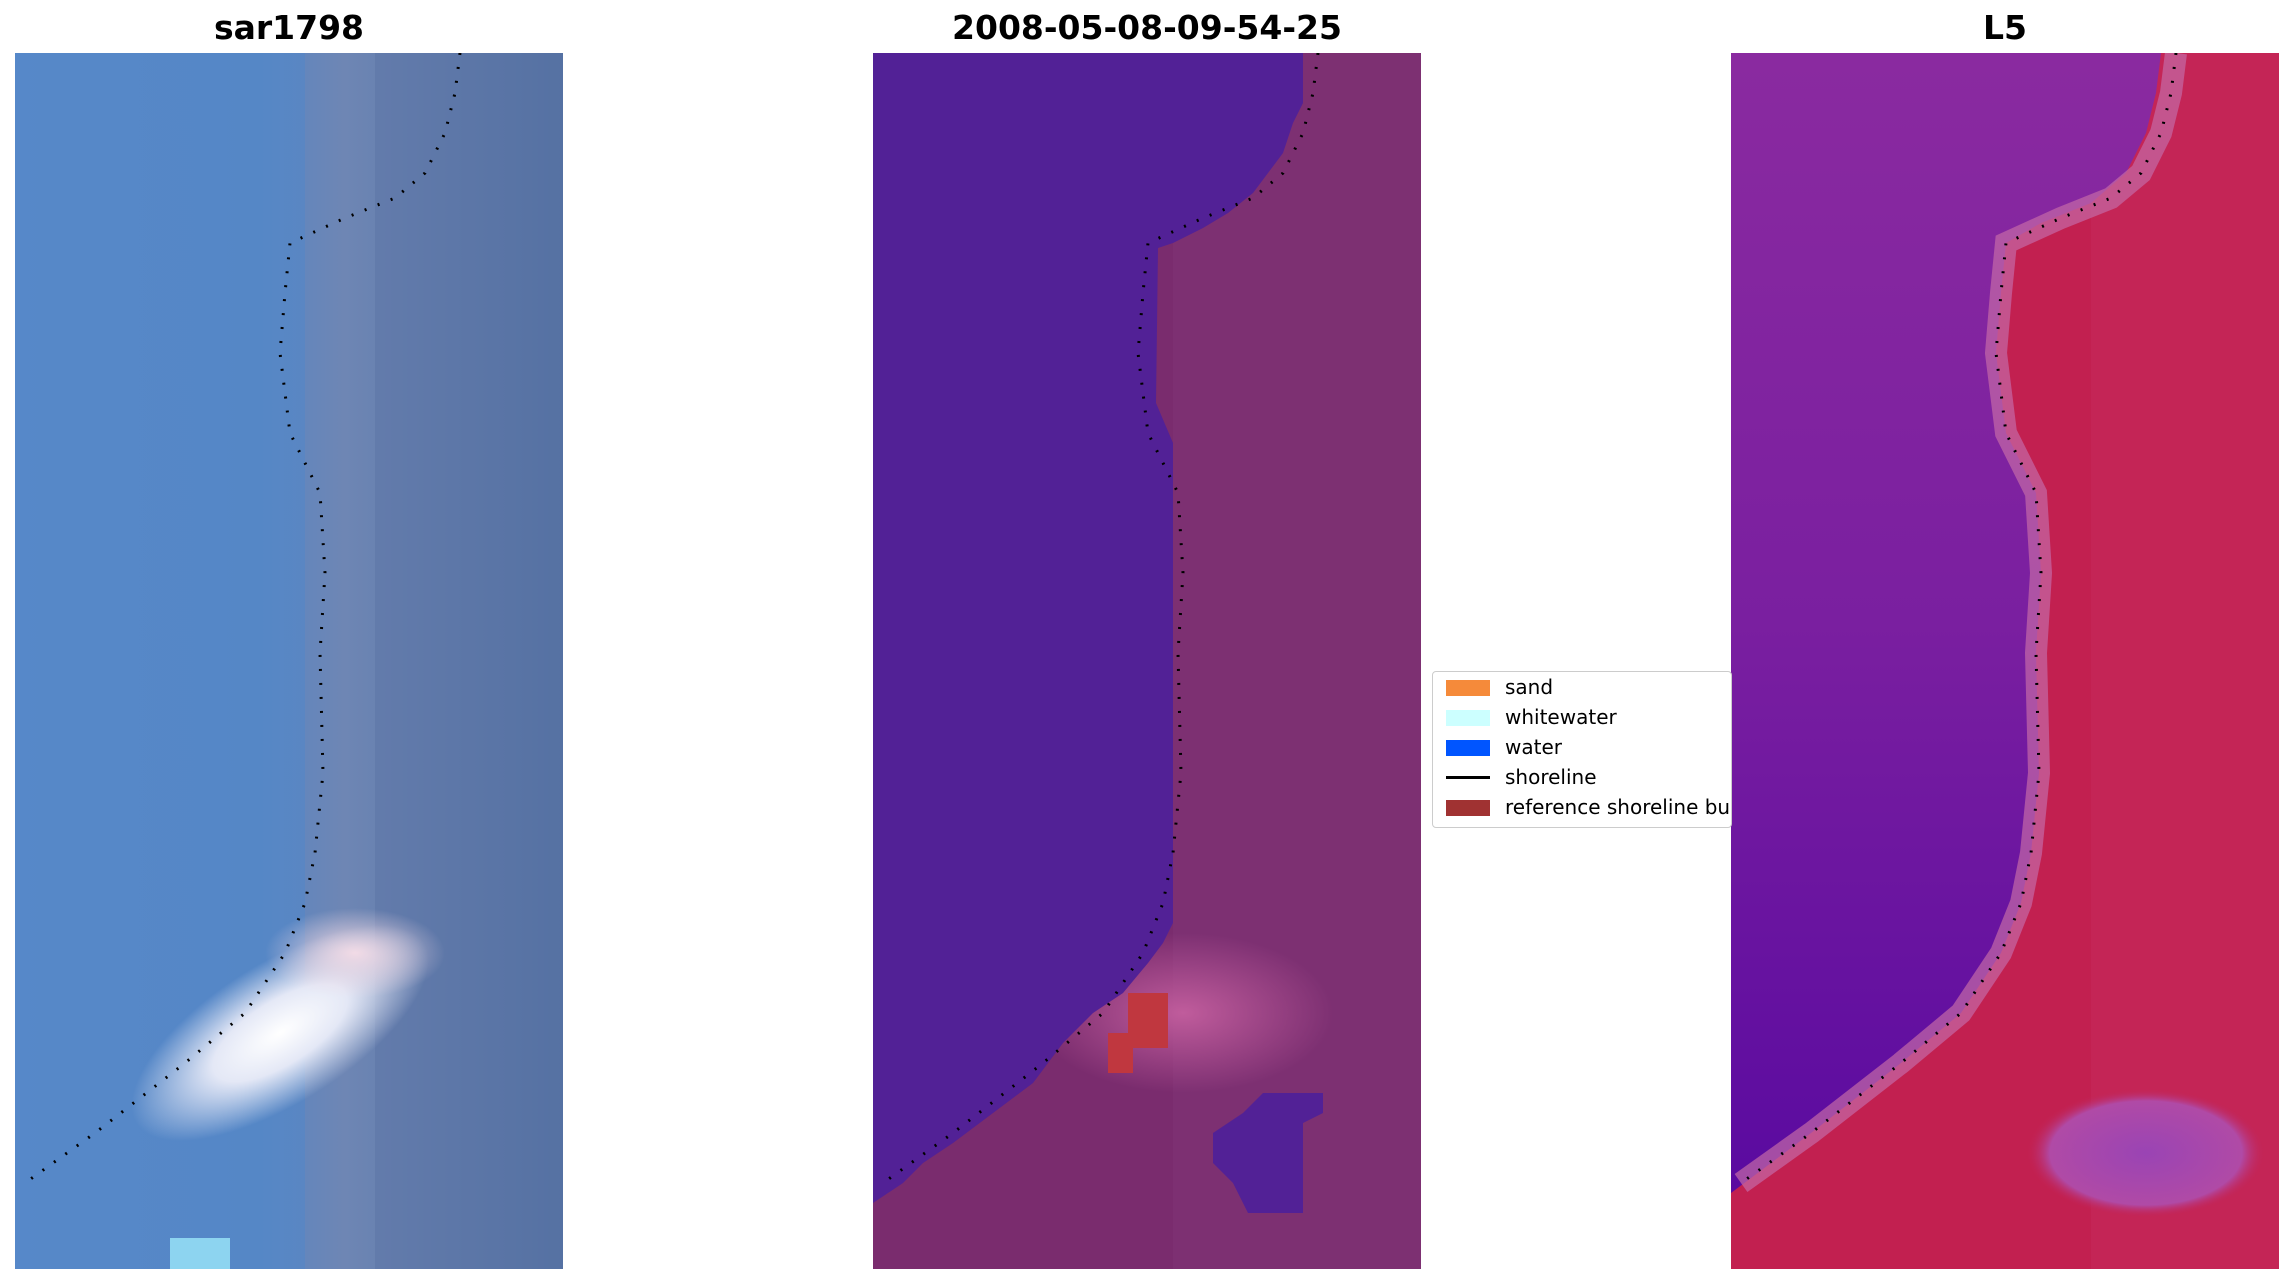 The width and height of the screenshot is (2294, 1283). Describe the element at coordinates (1148, 1020) in the screenshot. I see `reference-shoreline-buffer-region` at that location.